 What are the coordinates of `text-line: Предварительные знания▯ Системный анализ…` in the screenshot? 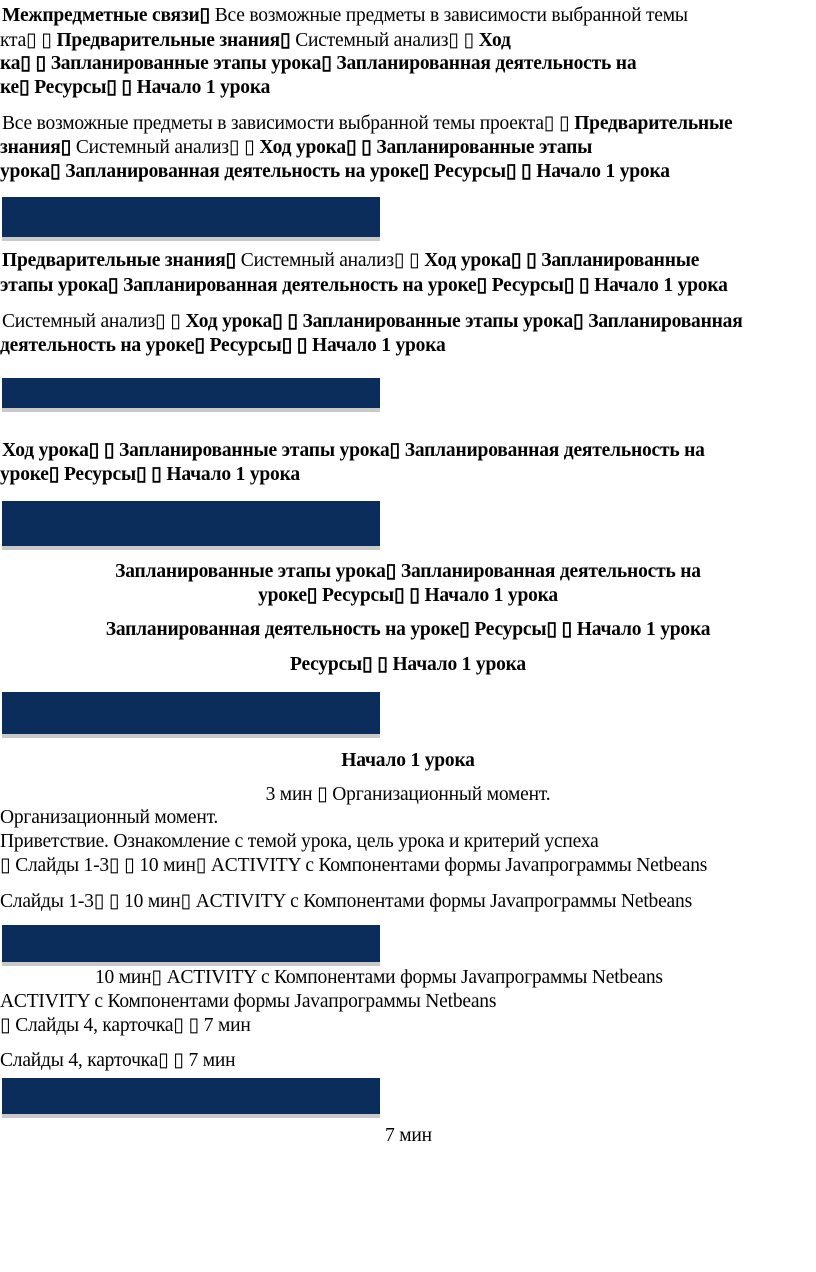 It's located at (350, 261).